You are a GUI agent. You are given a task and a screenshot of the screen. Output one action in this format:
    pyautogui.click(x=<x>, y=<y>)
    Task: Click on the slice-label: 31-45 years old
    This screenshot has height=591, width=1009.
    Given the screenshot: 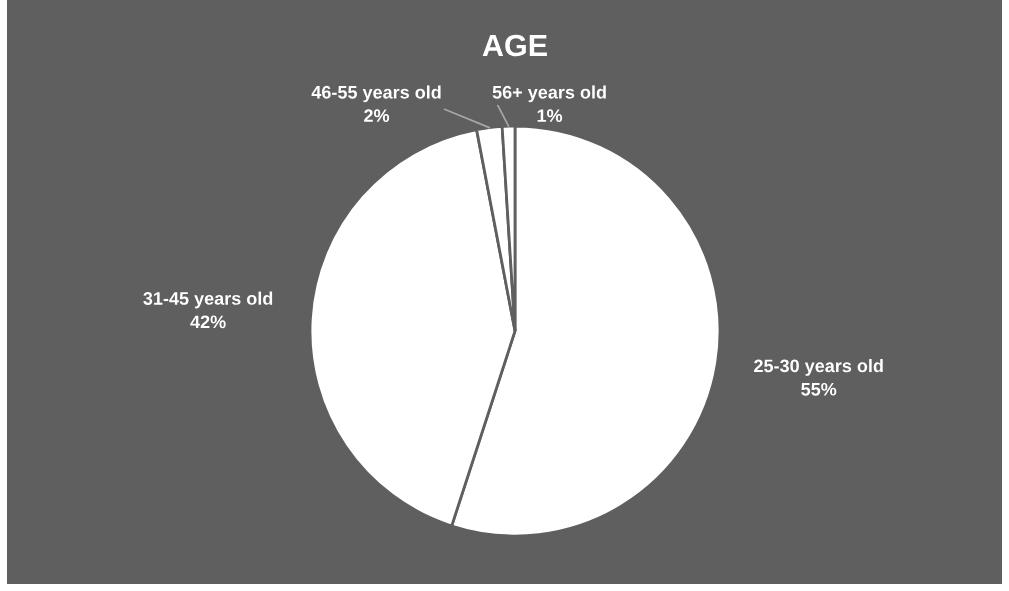 What is the action you would take?
    pyautogui.click(x=208, y=300)
    